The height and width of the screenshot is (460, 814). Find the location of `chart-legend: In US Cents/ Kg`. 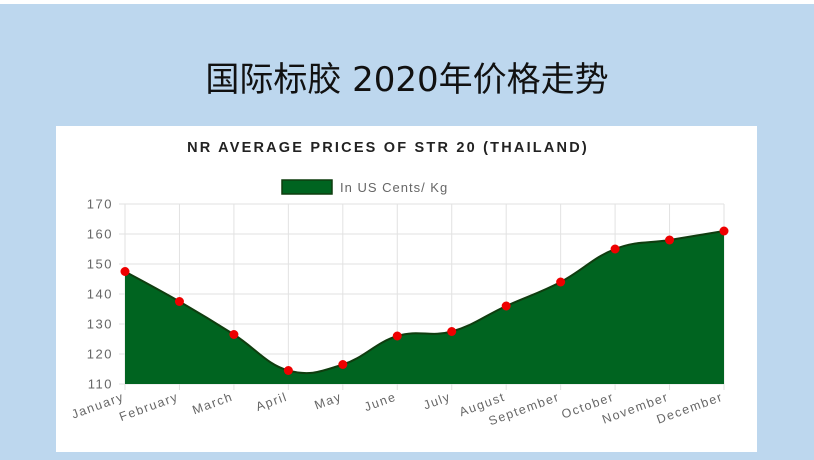

chart-legend: In US Cents/ Kg is located at coordinates (364, 187).